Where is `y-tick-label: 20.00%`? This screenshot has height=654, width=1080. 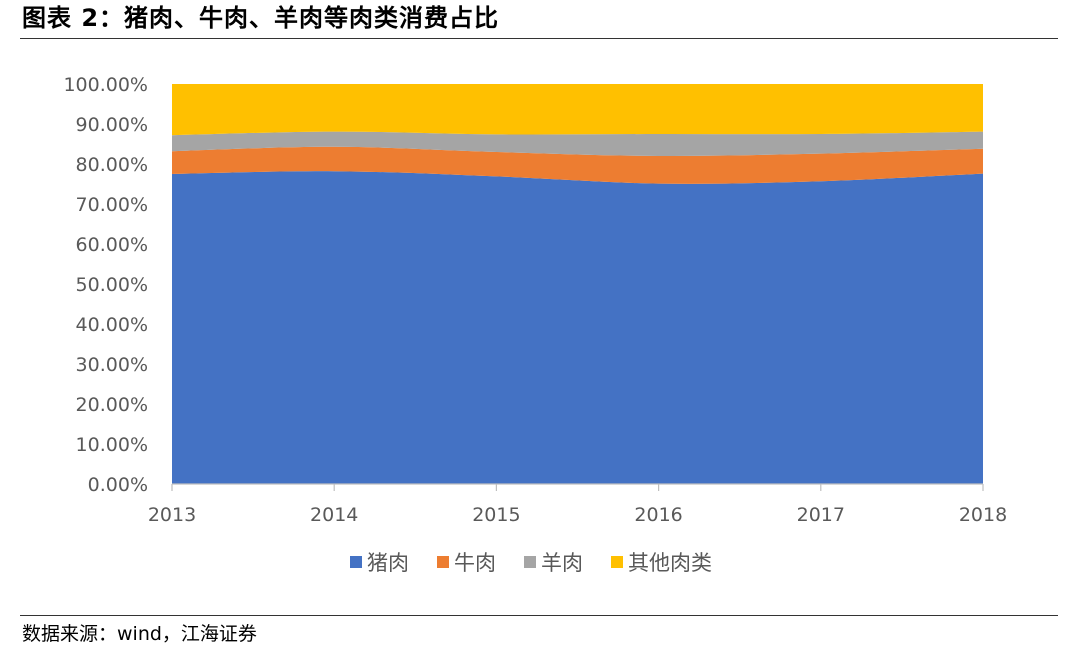 y-tick-label: 20.00% is located at coordinates (112, 405).